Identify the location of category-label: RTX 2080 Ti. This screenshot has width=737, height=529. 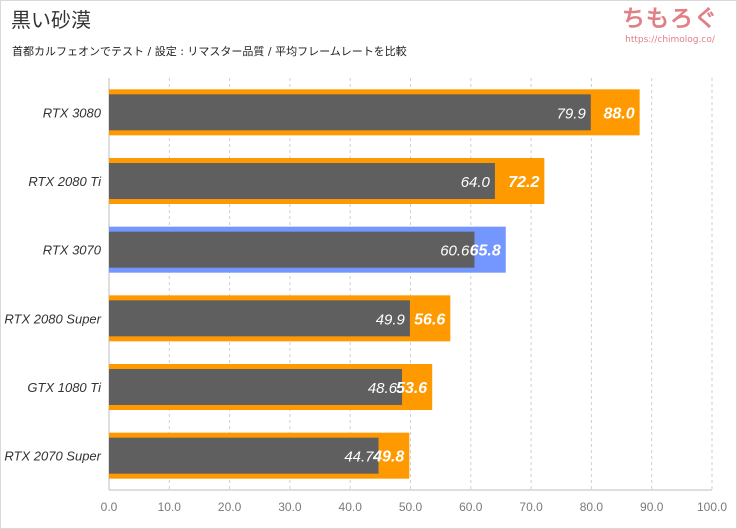
(65, 181).